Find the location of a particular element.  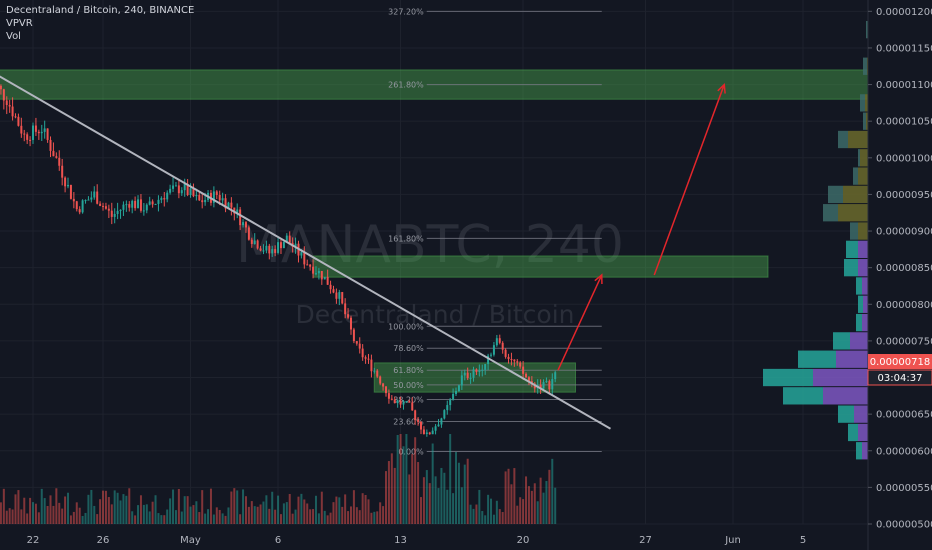

projection-arrows is located at coordinates (641, 226).